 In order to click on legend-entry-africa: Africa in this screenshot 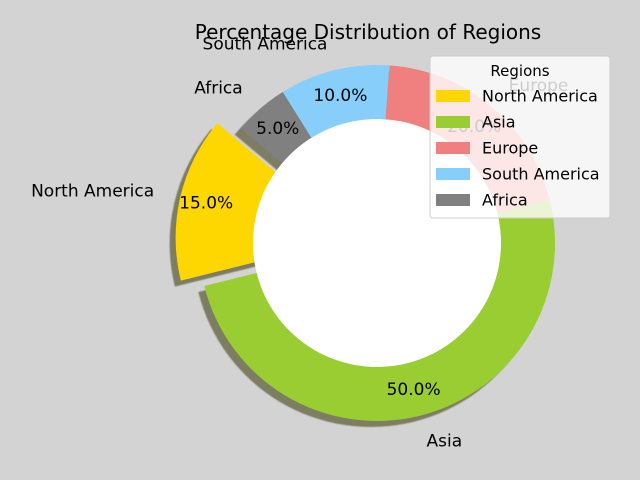, I will do `click(505, 200)`.